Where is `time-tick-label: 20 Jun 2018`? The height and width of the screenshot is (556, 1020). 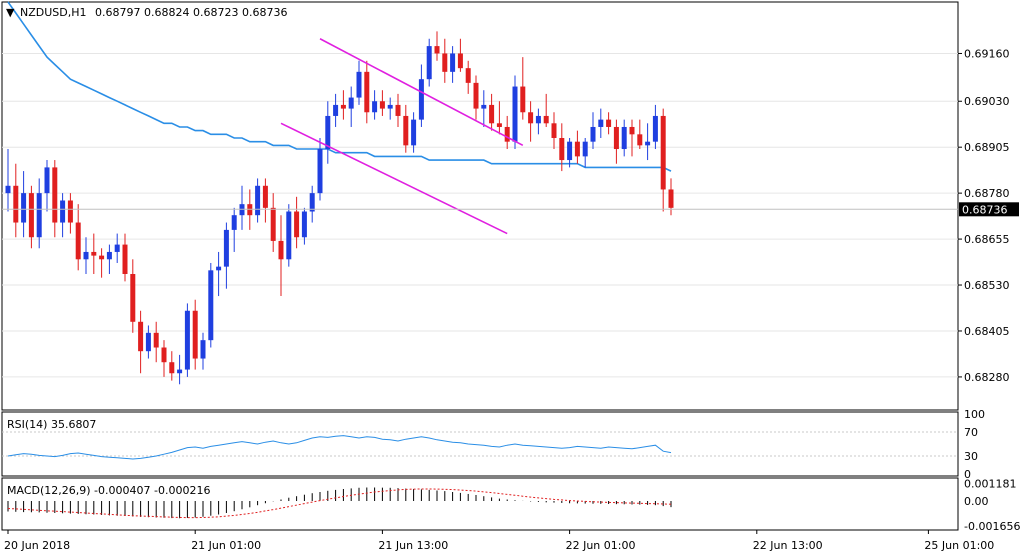
time-tick-label: 20 Jun 2018 is located at coordinates (37, 545).